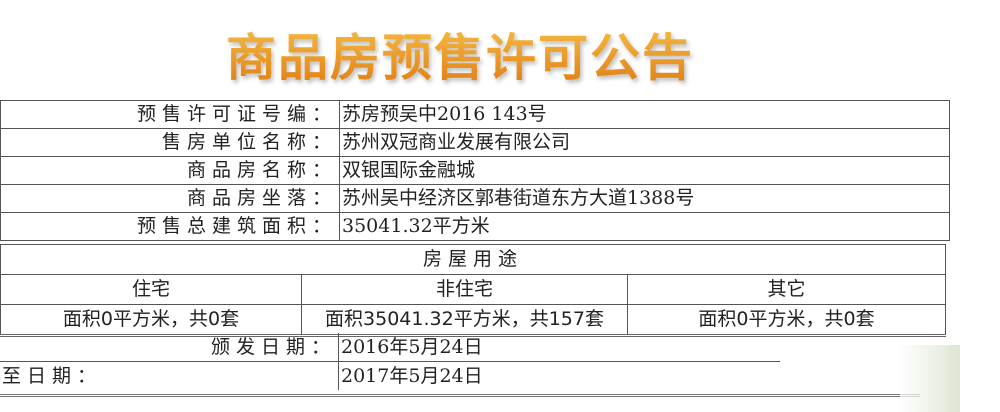 The width and height of the screenshot is (1000, 412). Describe the element at coordinates (412, 376) in the screenshot. I see `field-value: 2017年5月24日` at that location.